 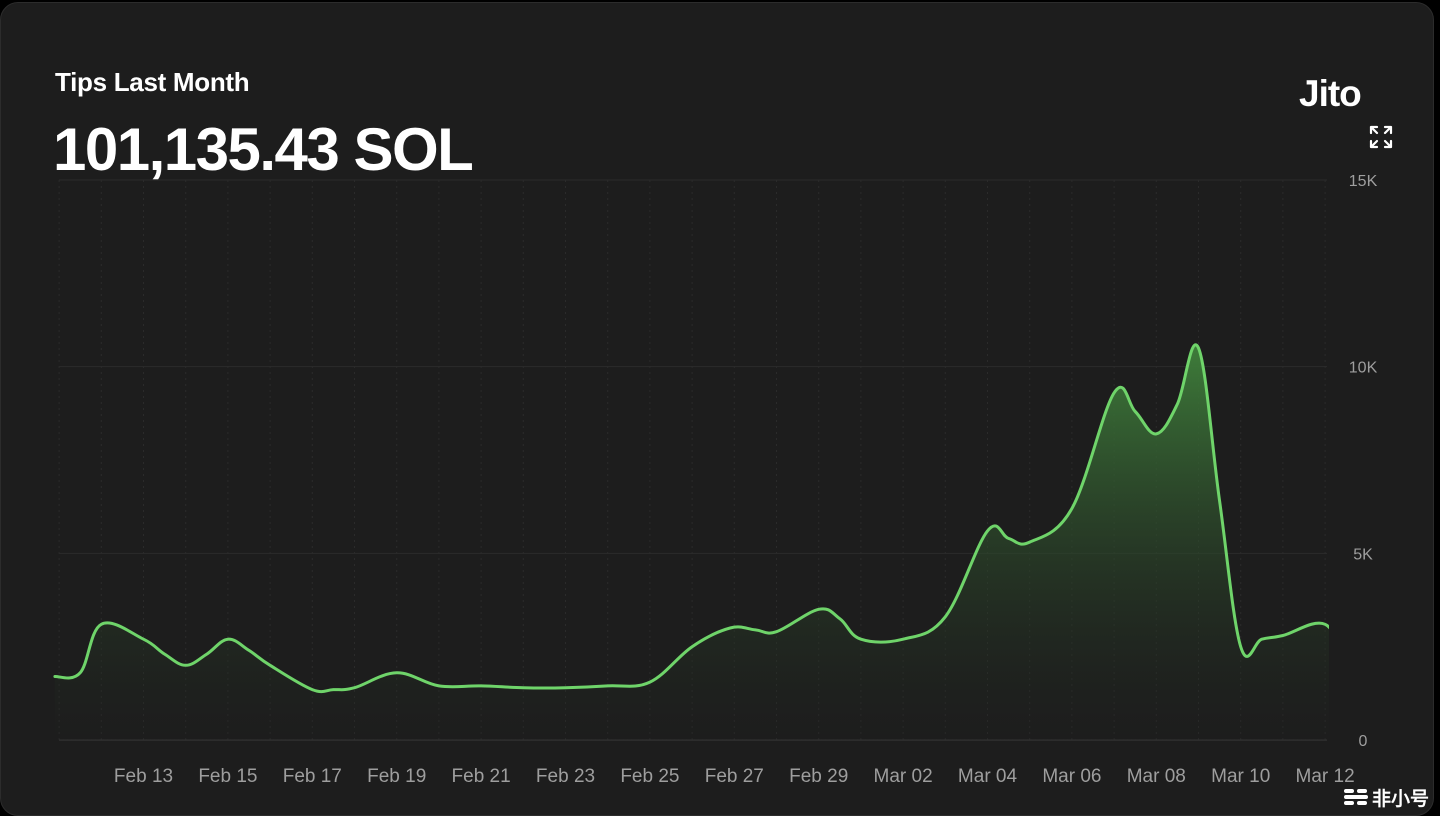 I want to click on x-tick-label: Feb 23, so click(x=565, y=776).